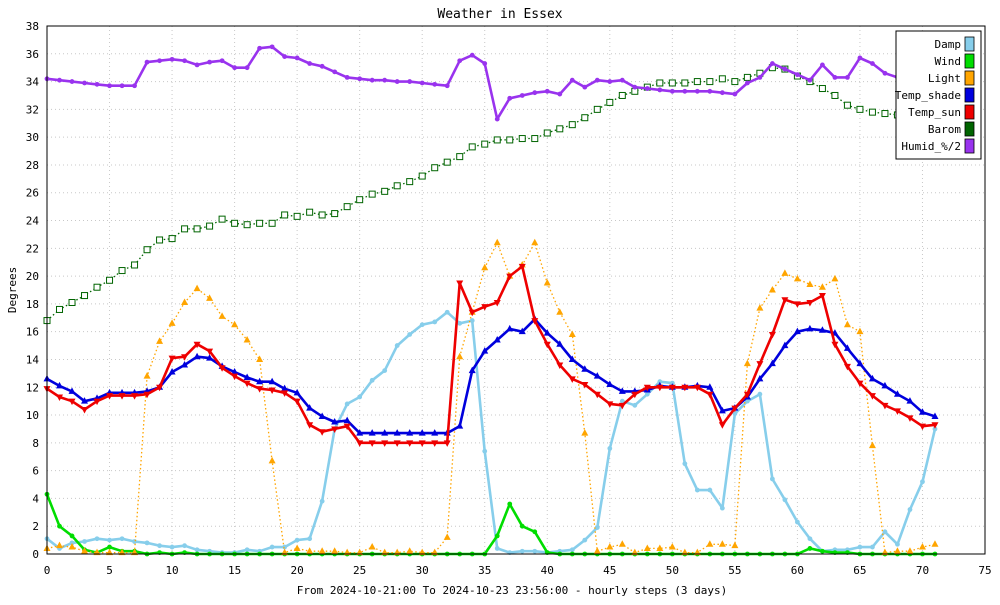 The image size is (1000, 605). Describe the element at coordinates (499, 14) in the screenshot. I see `chart-title: Weather in Essex` at that location.